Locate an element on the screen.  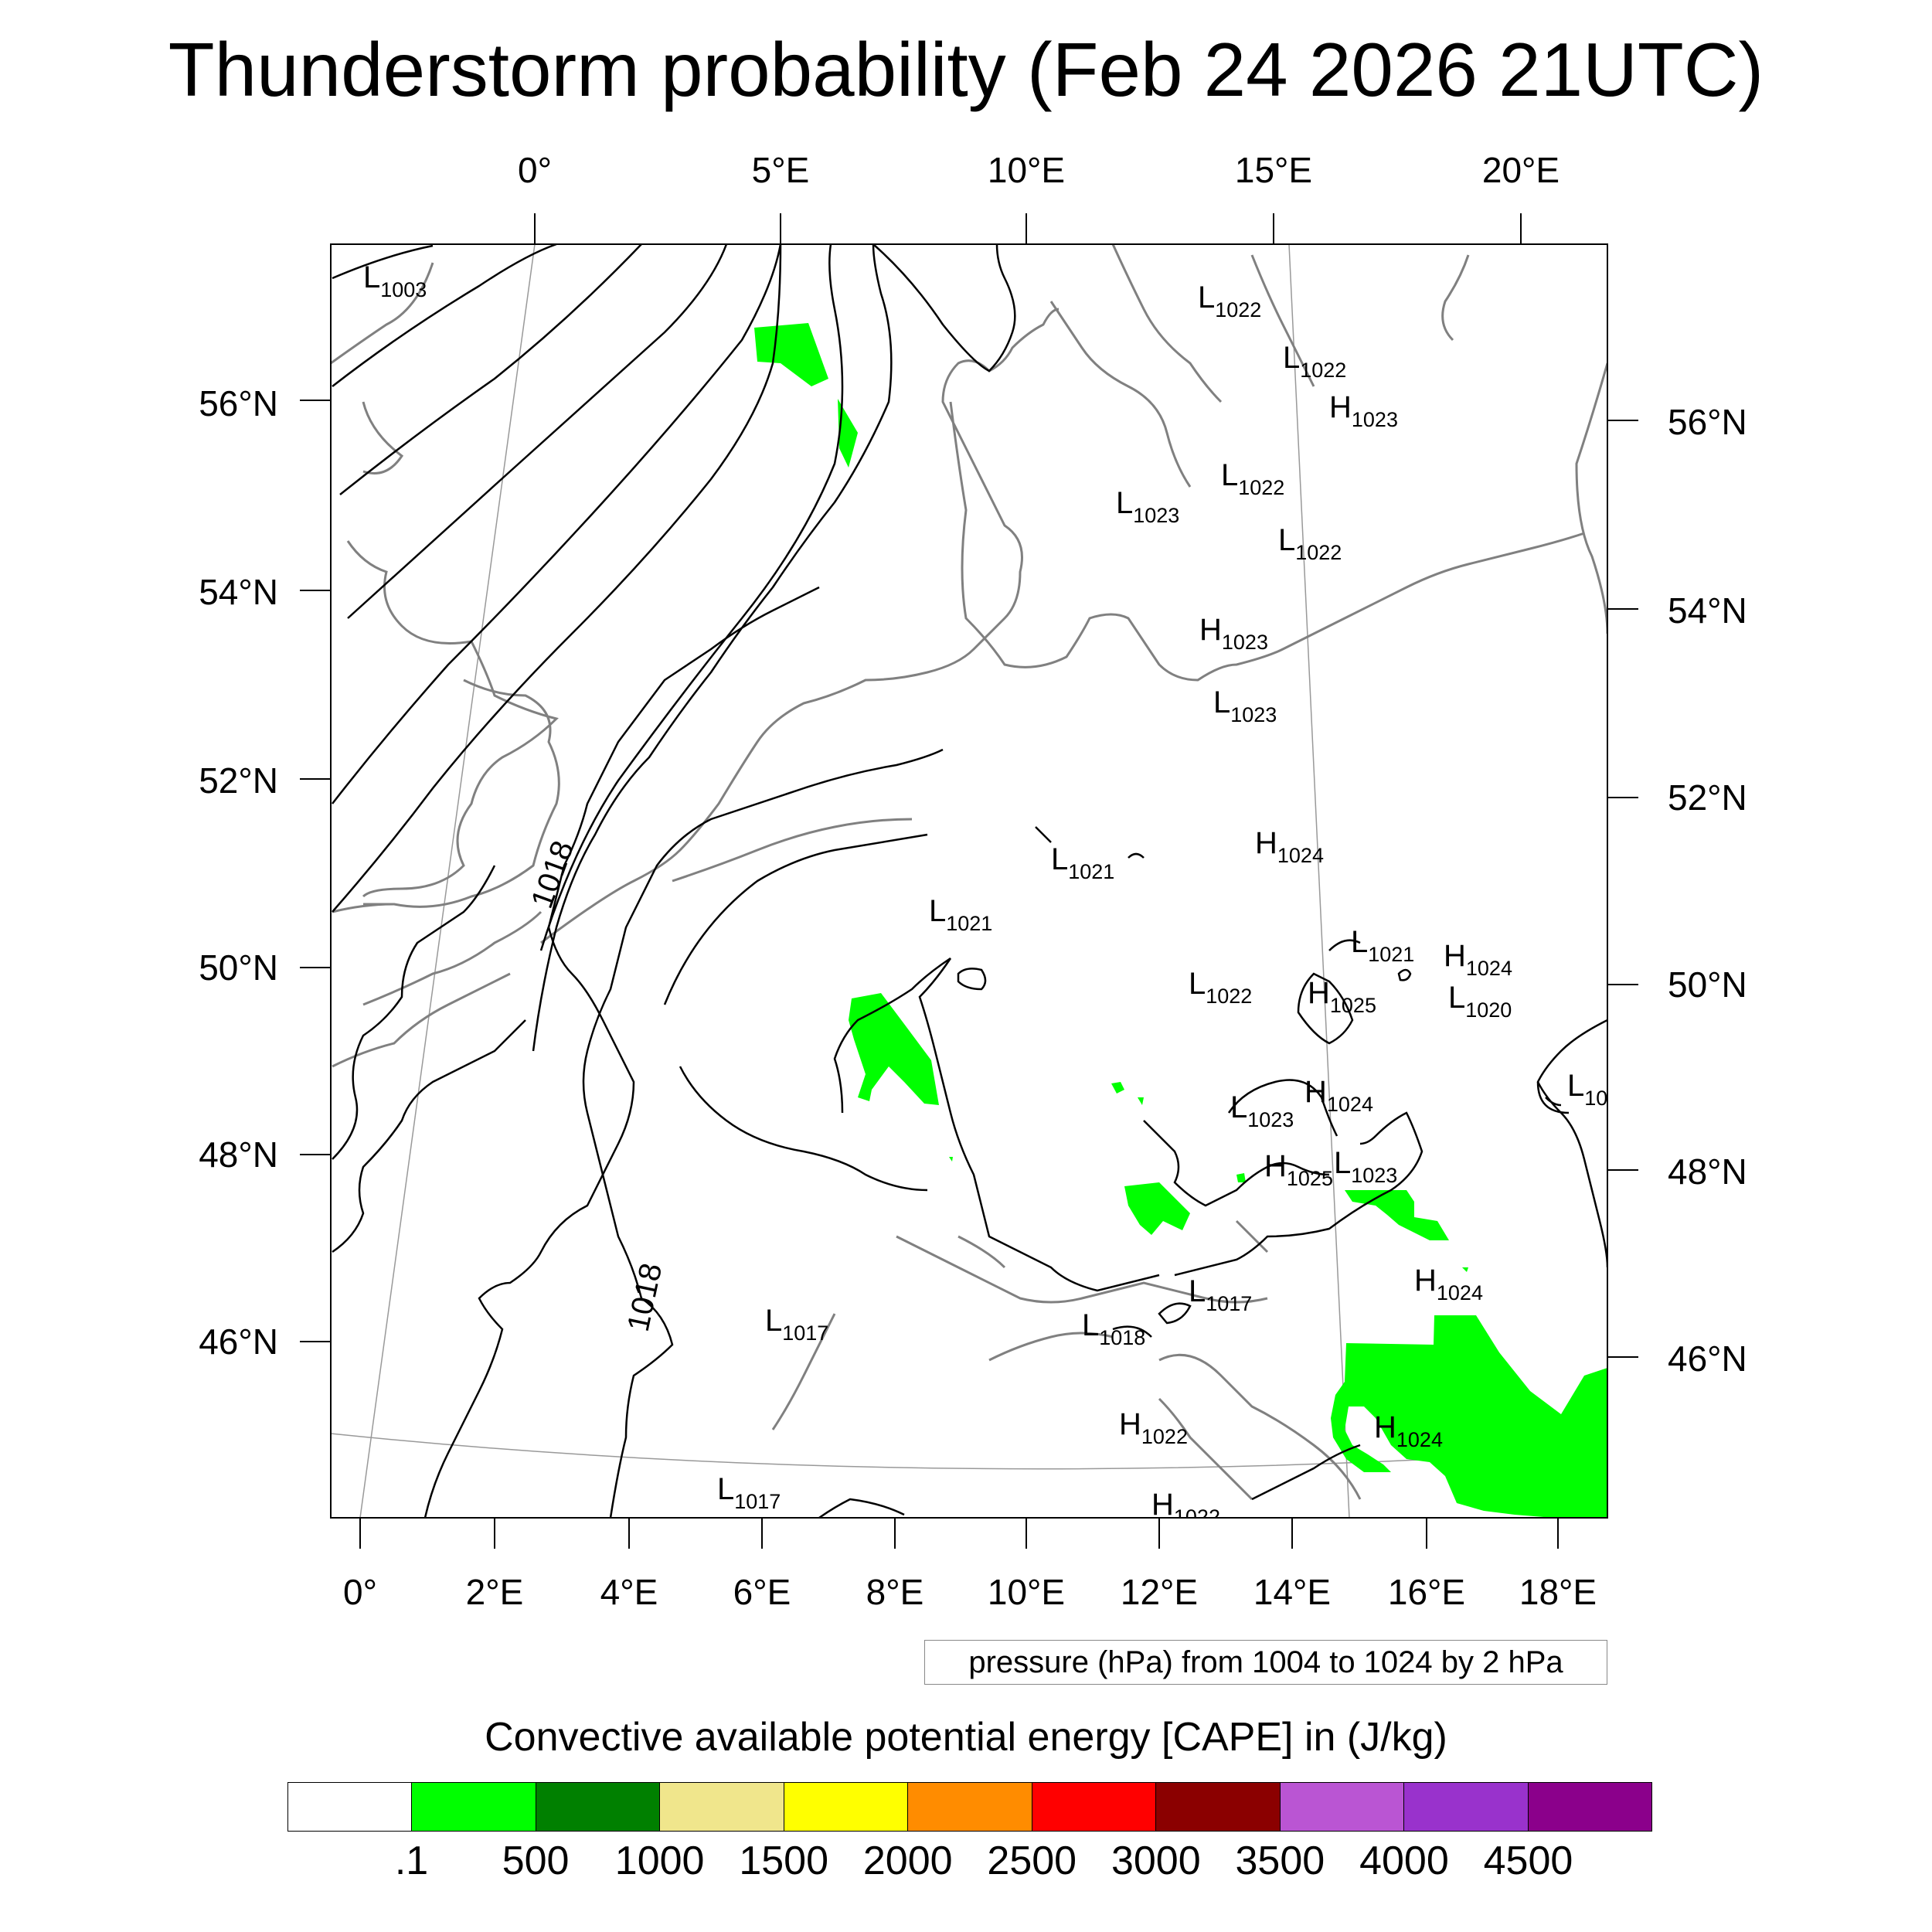
colorbar-label: 4000 is located at coordinates (1404, 1860).